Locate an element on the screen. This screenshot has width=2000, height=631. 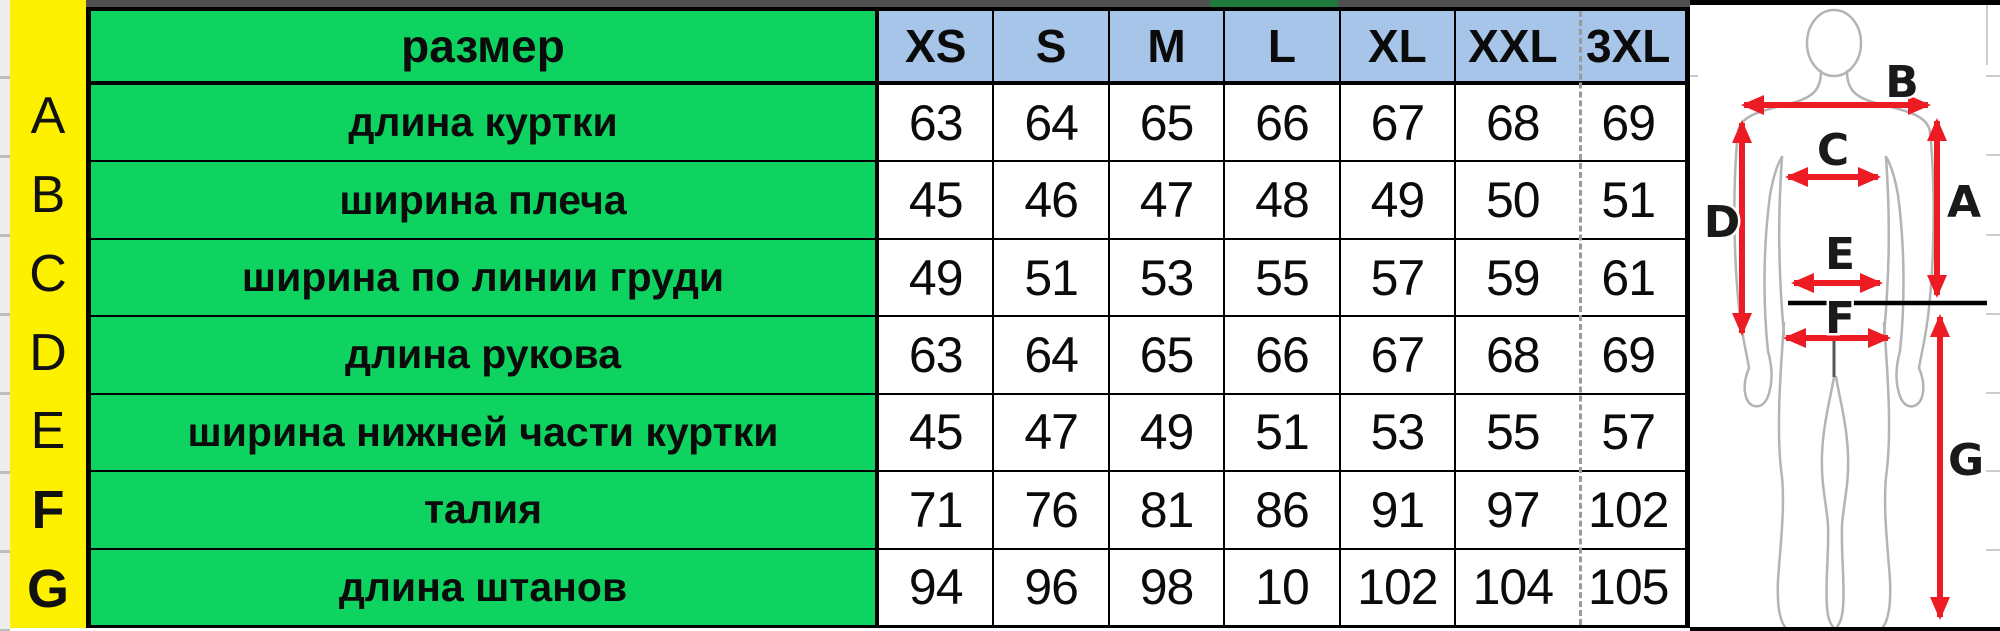
body-outline is located at coordinates (1834, 317).